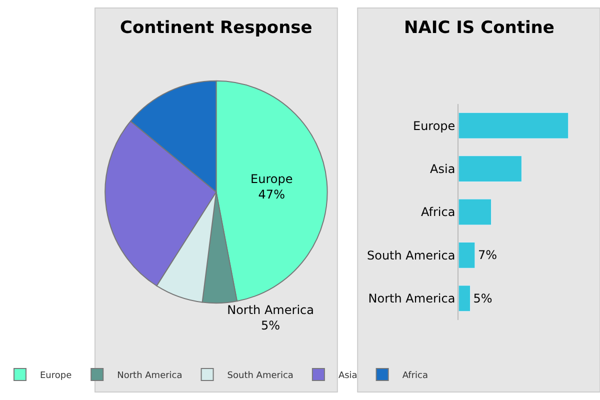 This screenshot has width=600, height=400. I want to click on chart-title: NAIC IS Contine, so click(479, 28).